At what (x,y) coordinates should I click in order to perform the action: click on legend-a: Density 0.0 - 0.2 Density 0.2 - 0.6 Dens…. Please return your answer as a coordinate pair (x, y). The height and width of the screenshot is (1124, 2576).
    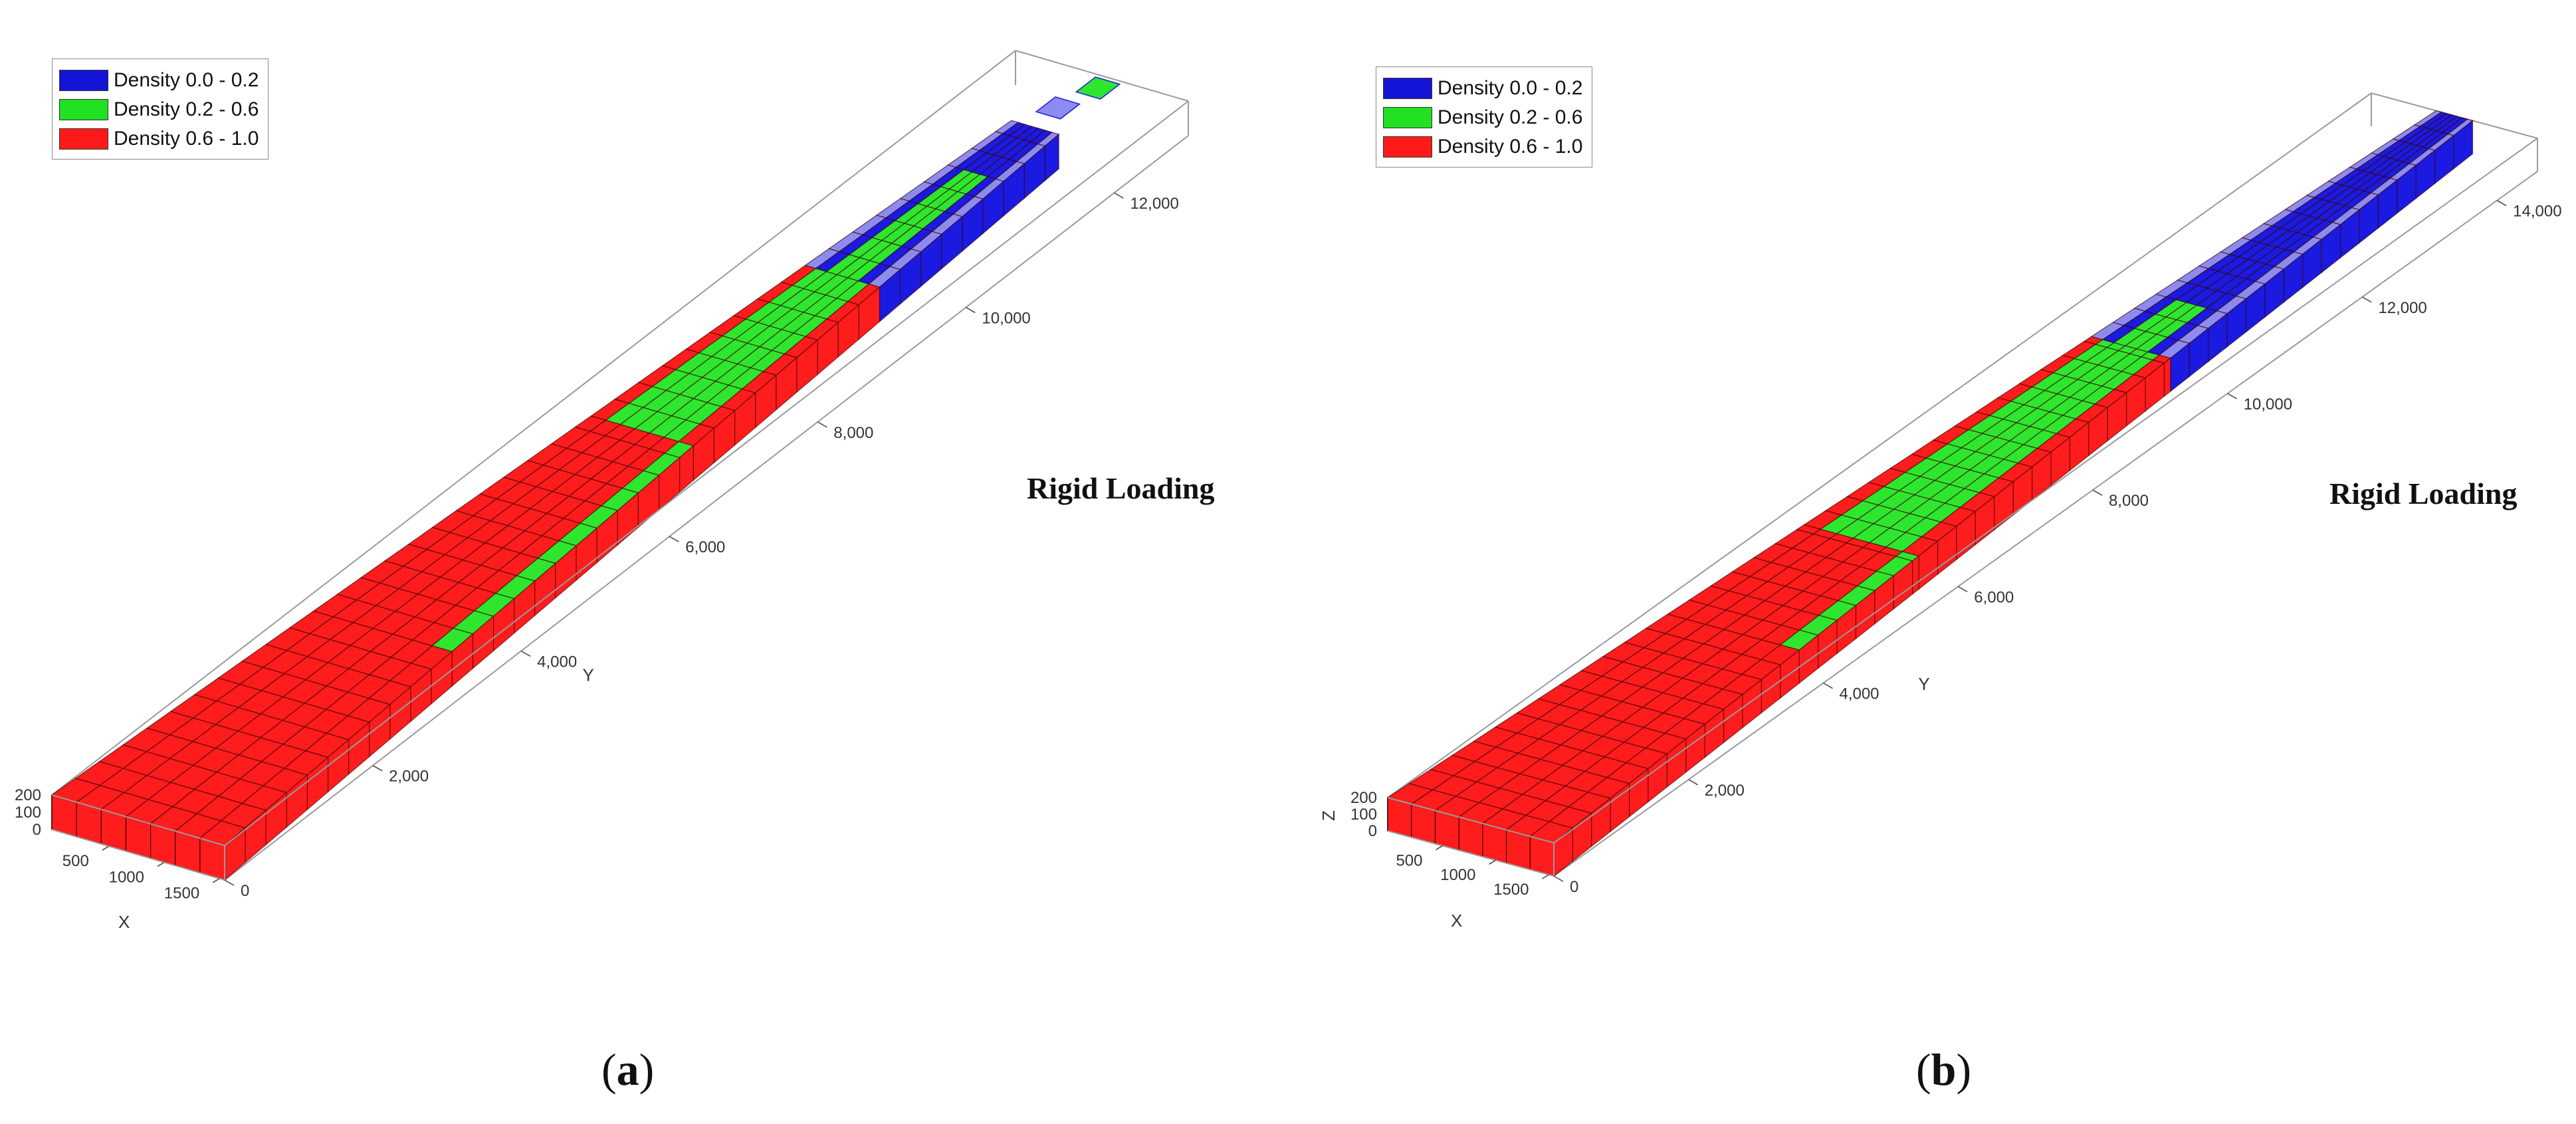
    Looking at the image, I should click on (160, 109).